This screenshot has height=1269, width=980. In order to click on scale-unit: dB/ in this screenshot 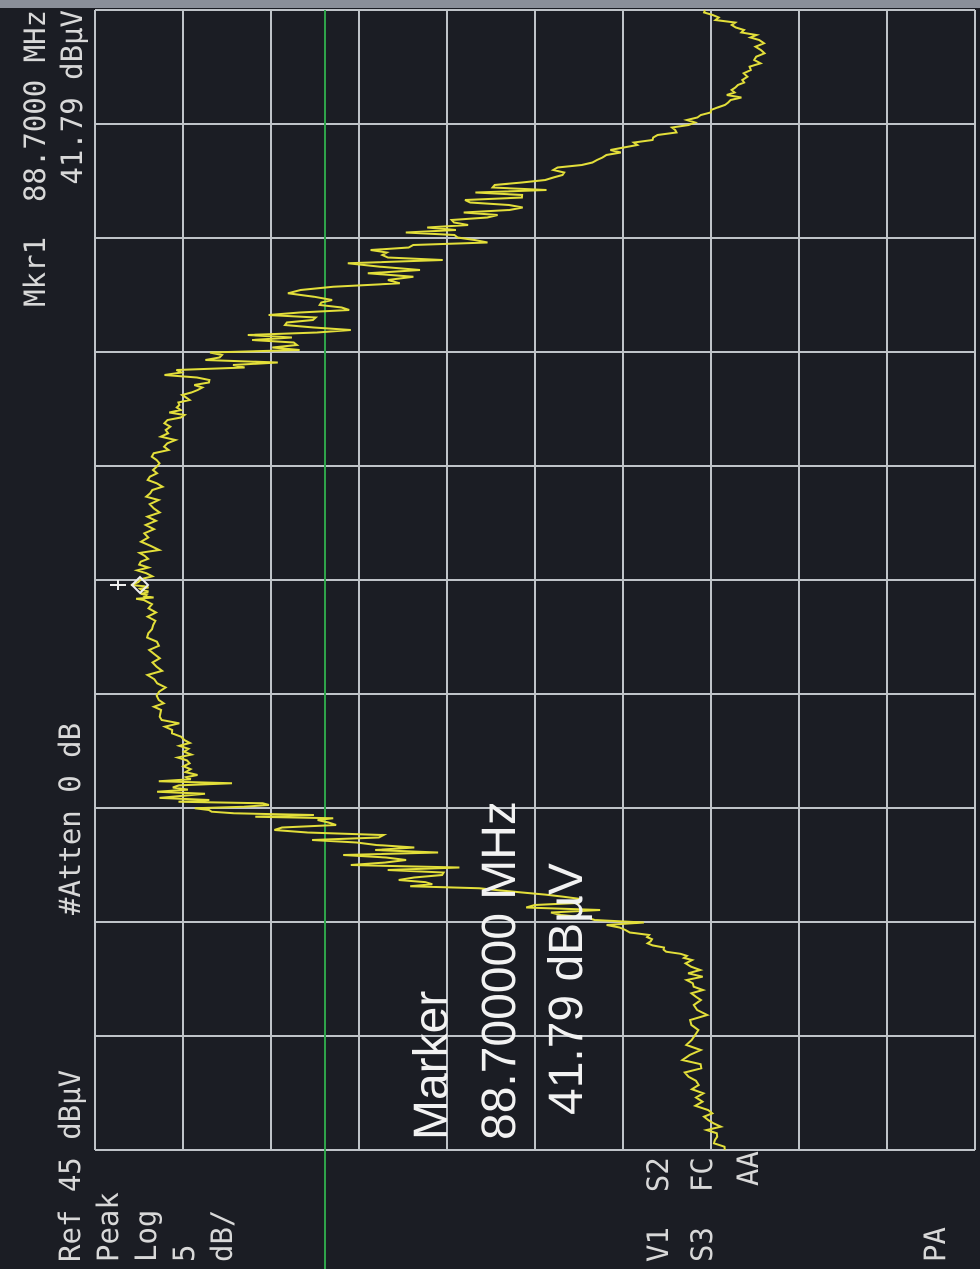, I will do `click(222, 1236)`.